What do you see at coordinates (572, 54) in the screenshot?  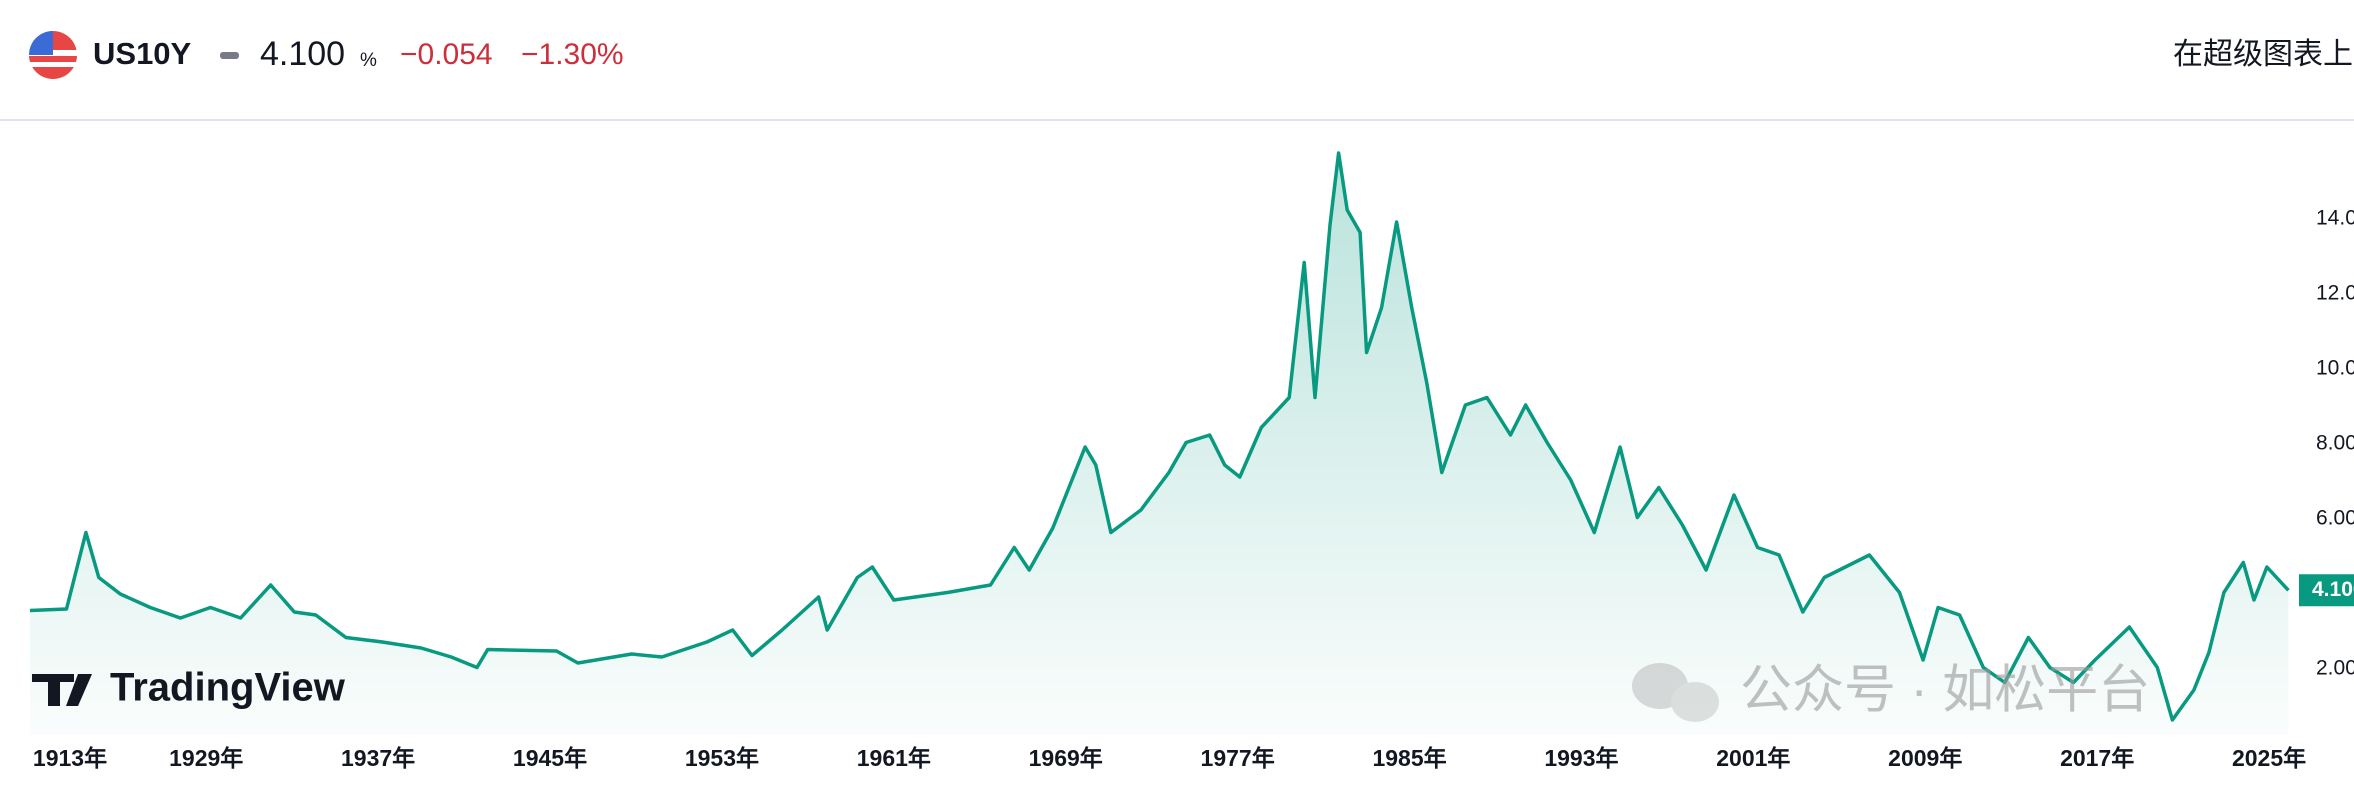 I see `change-pct: −1.30%` at bounding box center [572, 54].